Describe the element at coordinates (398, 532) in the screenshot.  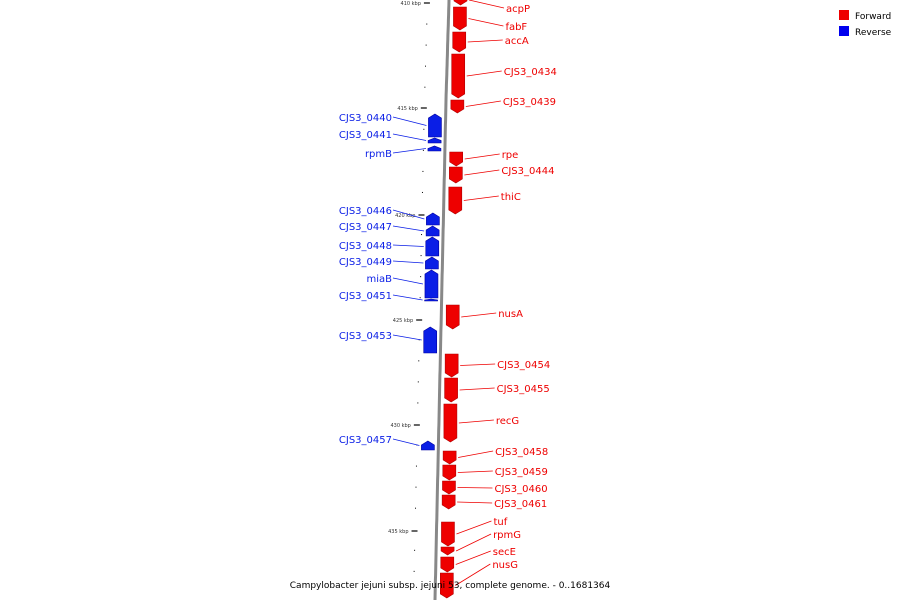
I see `scale-label: 435 kbp` at that location.